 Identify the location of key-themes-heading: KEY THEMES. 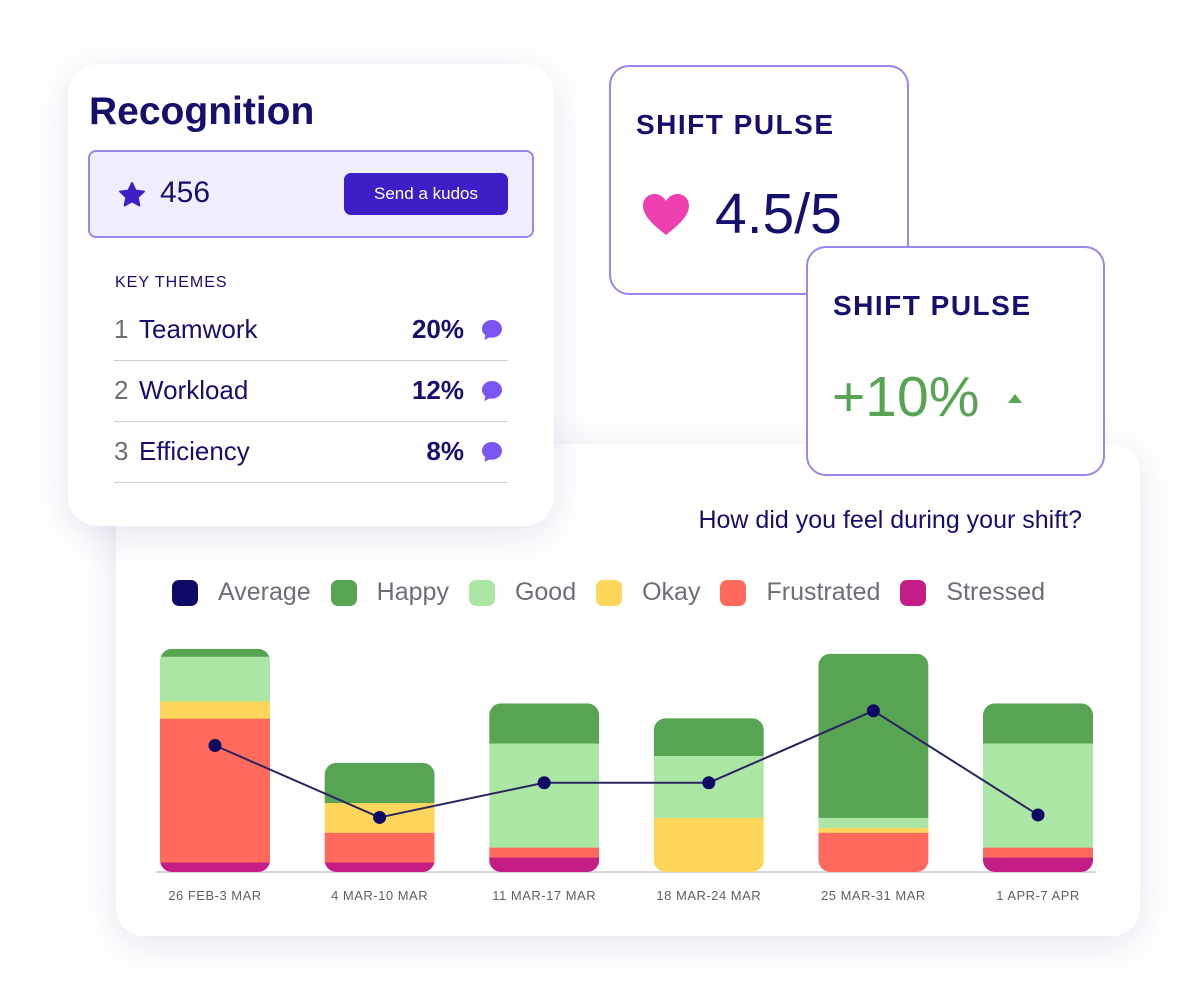
(171, 282).